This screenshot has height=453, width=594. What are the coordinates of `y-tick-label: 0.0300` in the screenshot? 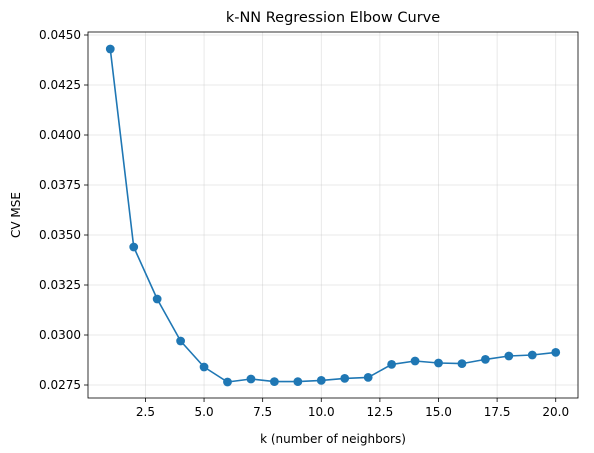 It's located at (60, 335).